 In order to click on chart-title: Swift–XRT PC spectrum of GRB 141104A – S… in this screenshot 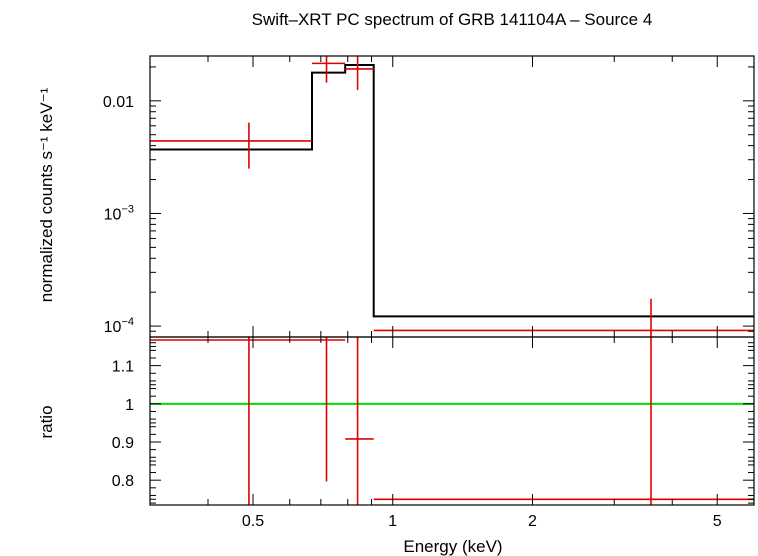, I will do `click(452, 19)`.